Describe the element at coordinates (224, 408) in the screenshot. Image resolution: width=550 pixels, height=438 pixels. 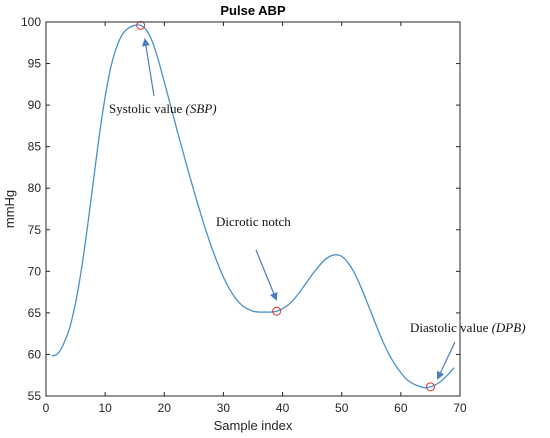
I see `x-tick-label: 30` at that location.